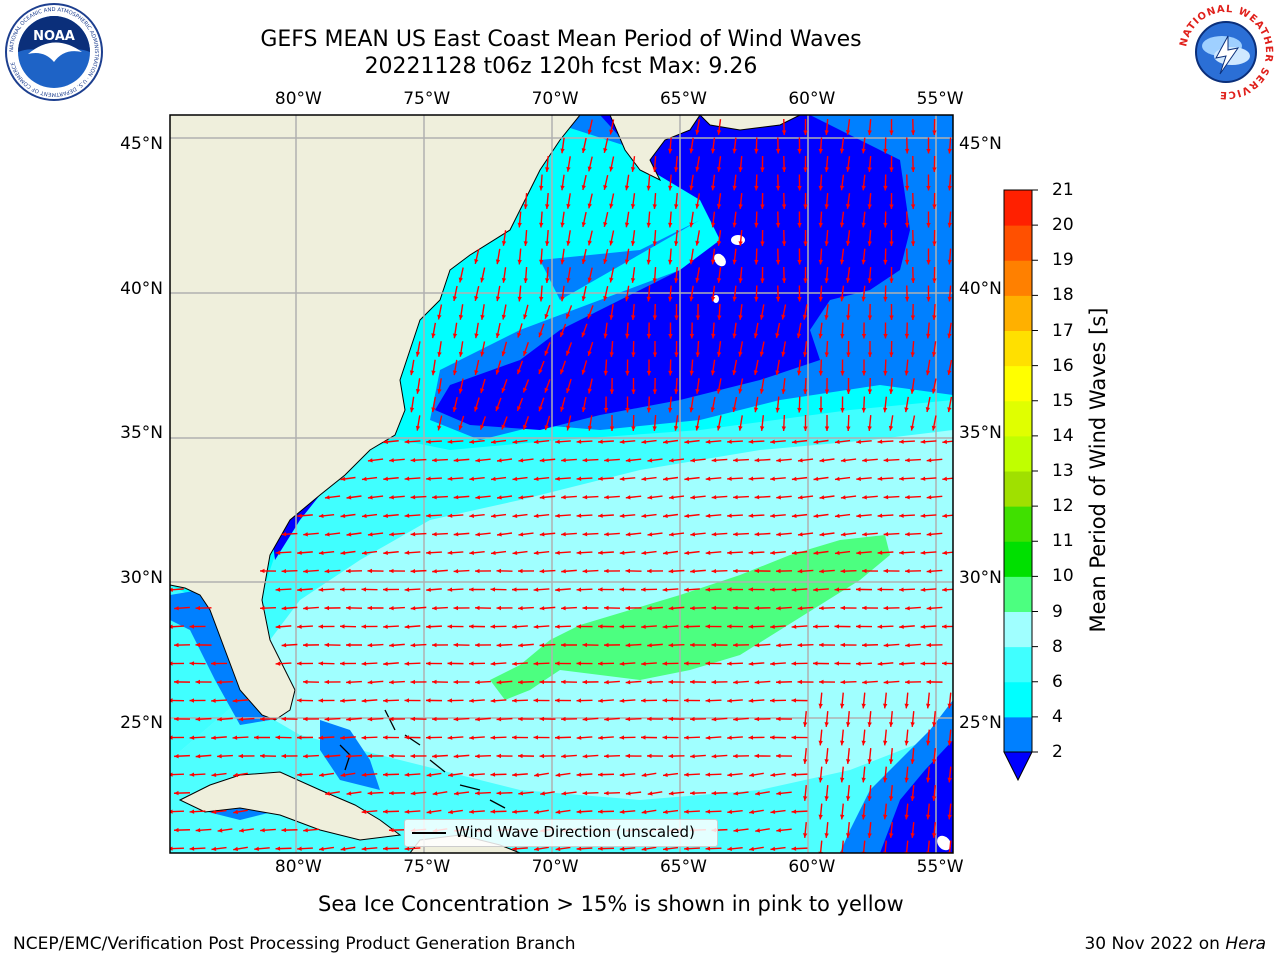 This screenshot has height=960, width=1280. What do you see at coordinates (655, 148) in the screenshot?
I see `nova-scotia-land` at bounding box center [655, 148].